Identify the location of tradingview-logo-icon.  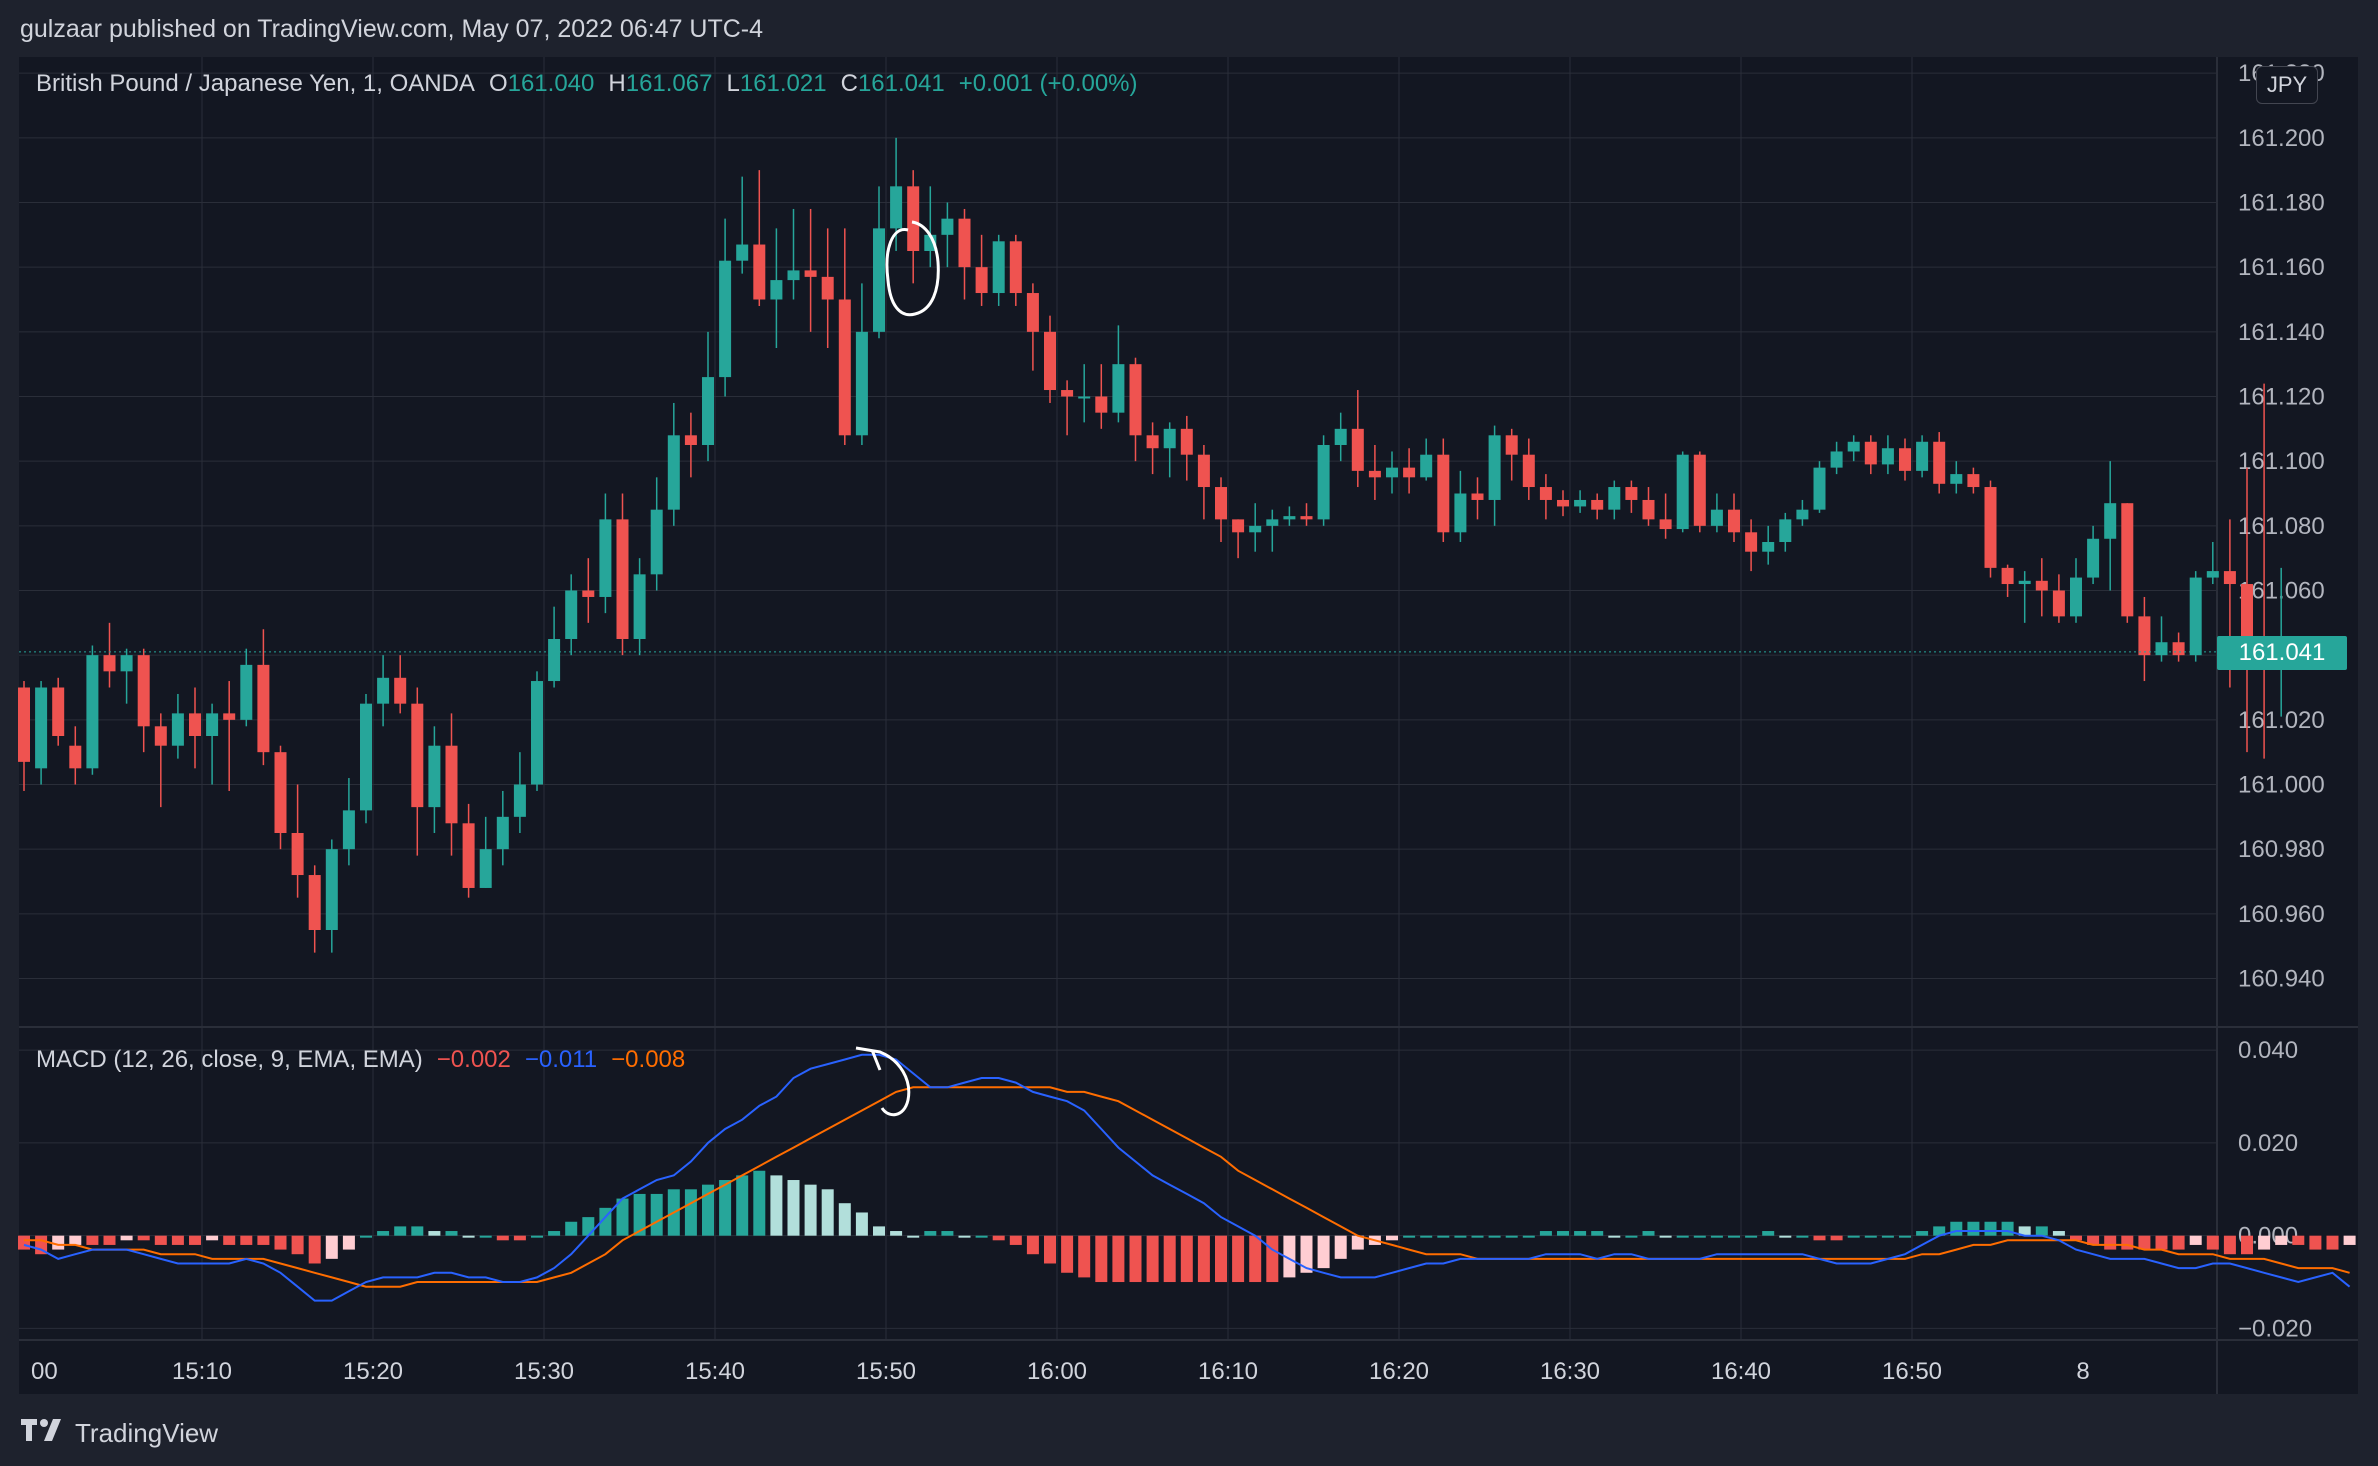
(42, 1433).